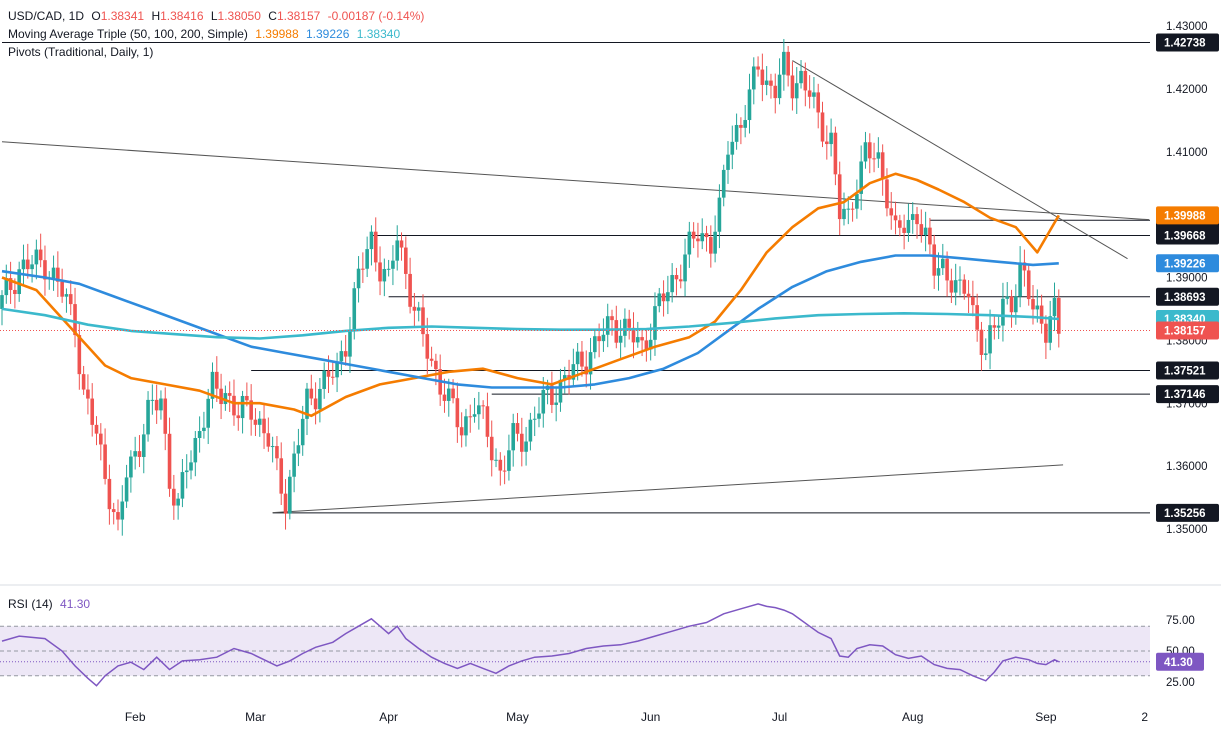  Describe the element at coordinates (1187, 330) in the screenshot. I see `last-price-tag-bg` at that location.